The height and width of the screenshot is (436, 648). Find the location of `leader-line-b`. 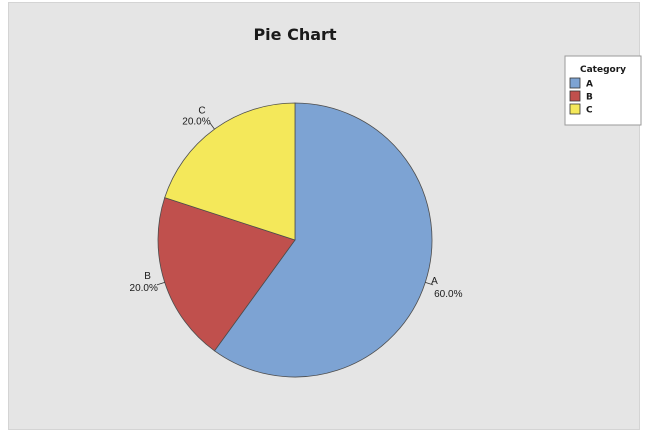

leader-line-b is located at coordinates (160, 283).